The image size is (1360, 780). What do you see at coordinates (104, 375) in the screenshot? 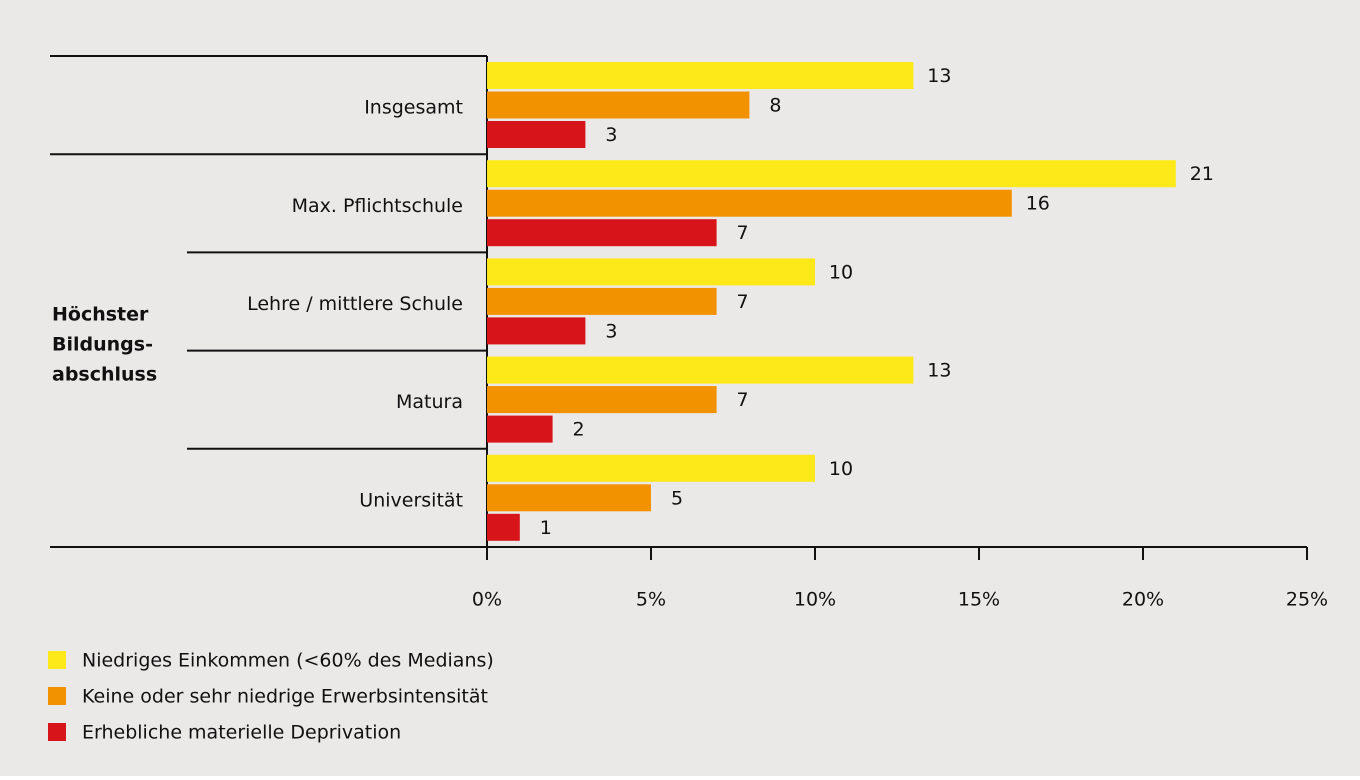
I see `group-label: abschluss` at bounding box center [104, 375].